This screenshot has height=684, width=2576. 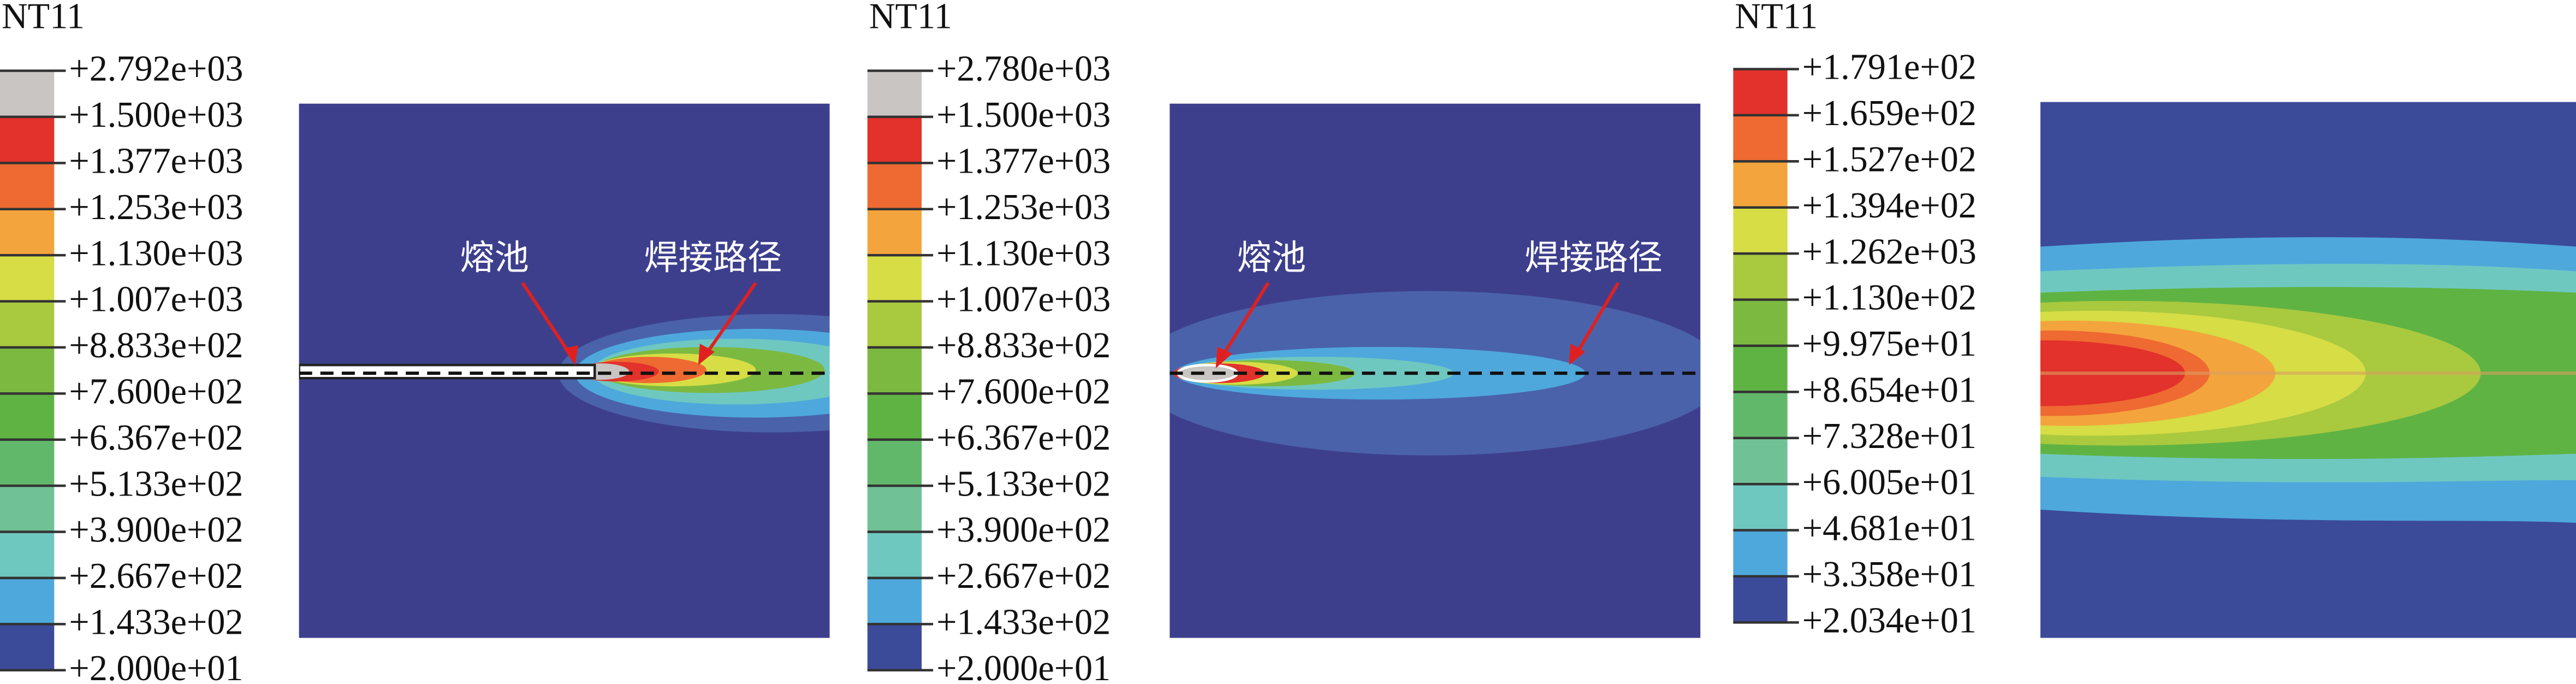 I want to click on legend-label: +1.659e+02, so click(x=1889, y=113).